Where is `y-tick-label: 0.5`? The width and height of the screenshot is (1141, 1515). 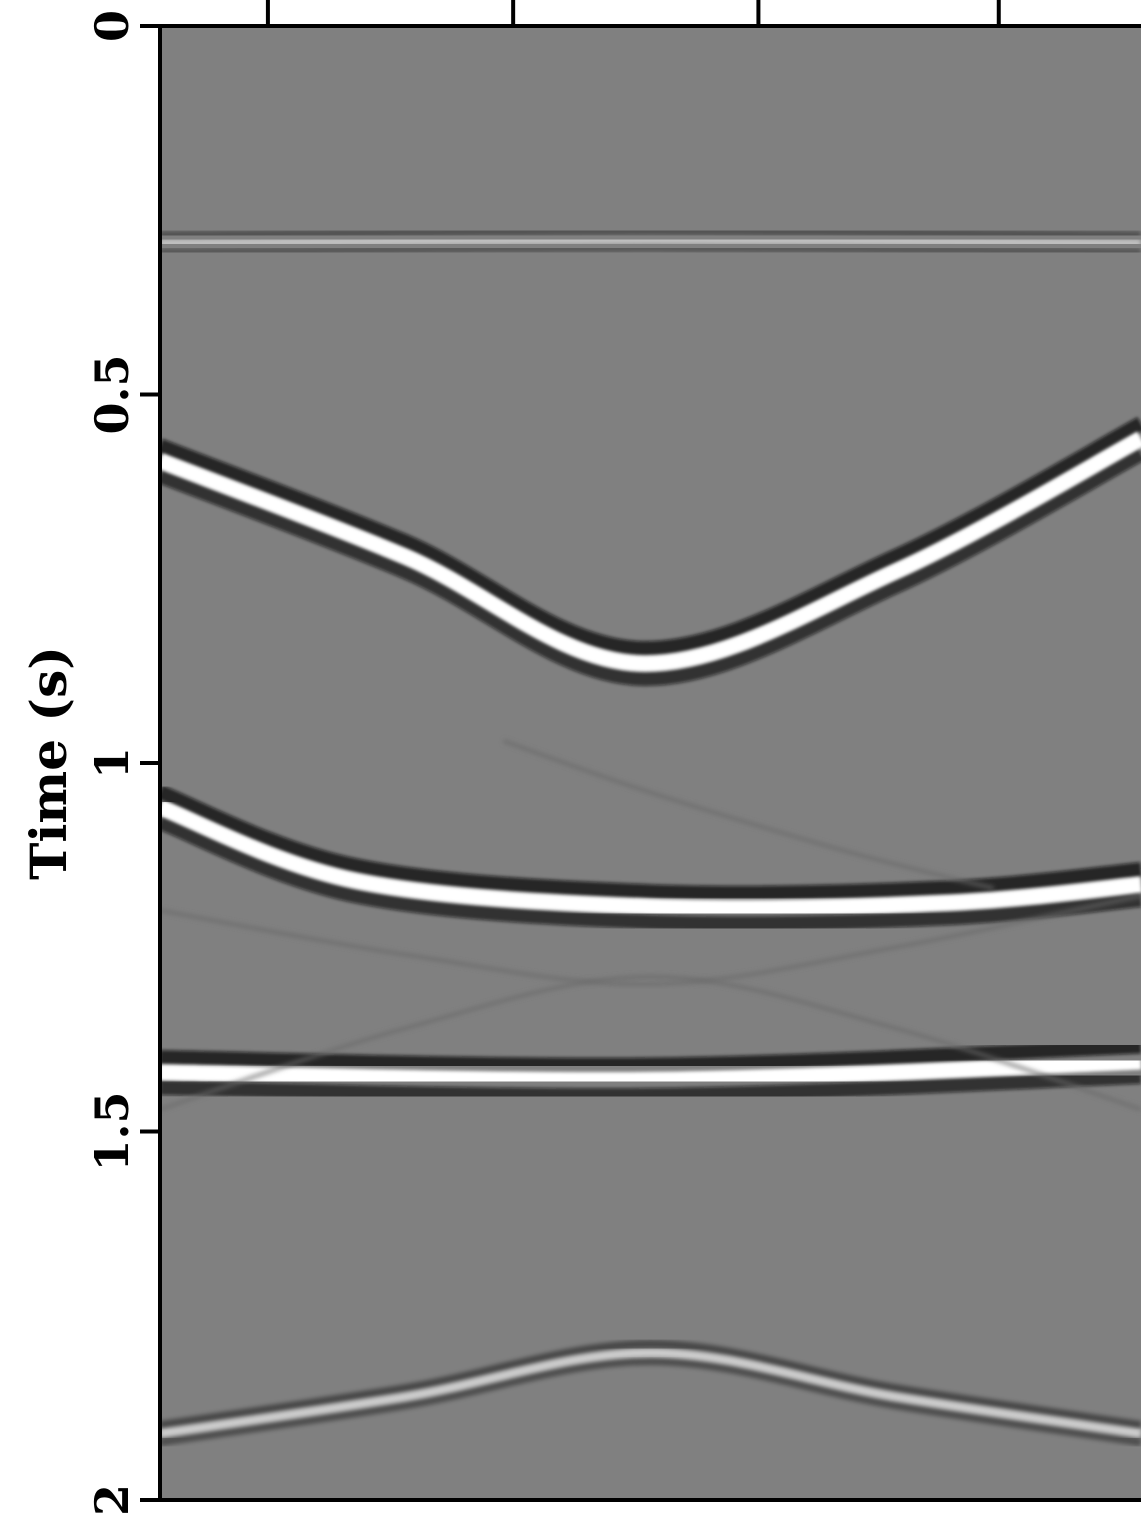
y-tick-label: 0.5 is located at coordinates (112, 394).